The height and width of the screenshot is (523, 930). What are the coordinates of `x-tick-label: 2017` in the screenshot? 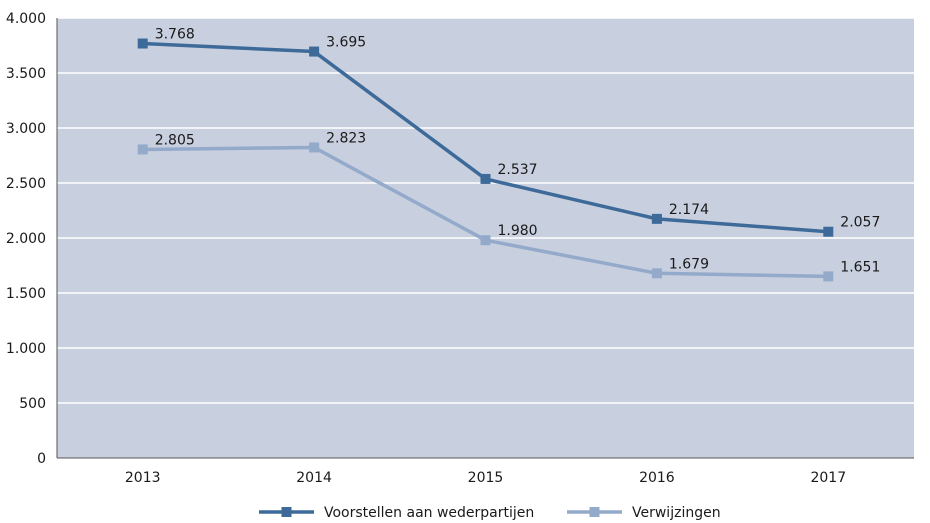 It's located at (828, 478).